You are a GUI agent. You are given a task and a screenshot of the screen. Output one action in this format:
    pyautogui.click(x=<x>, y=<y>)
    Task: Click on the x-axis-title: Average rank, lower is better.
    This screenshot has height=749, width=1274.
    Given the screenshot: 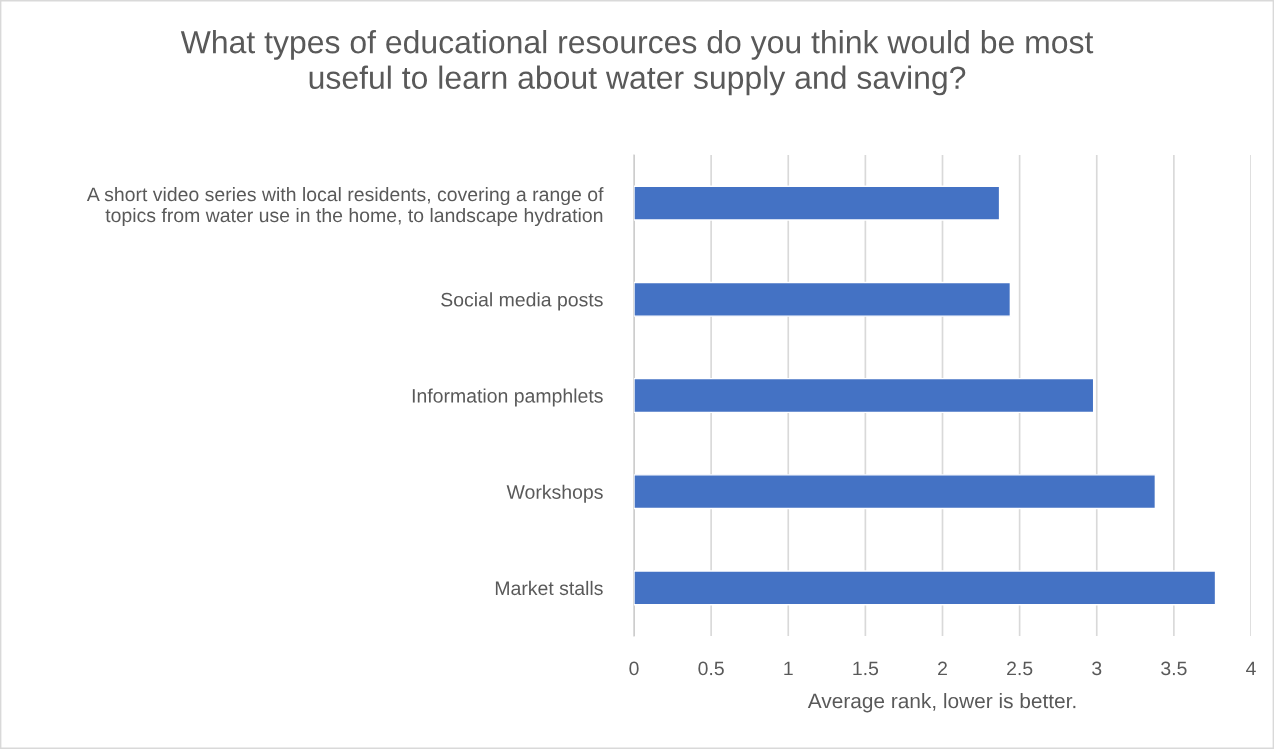 What is the action you would take?
    pyautogui.click(x=941, y=703)
    